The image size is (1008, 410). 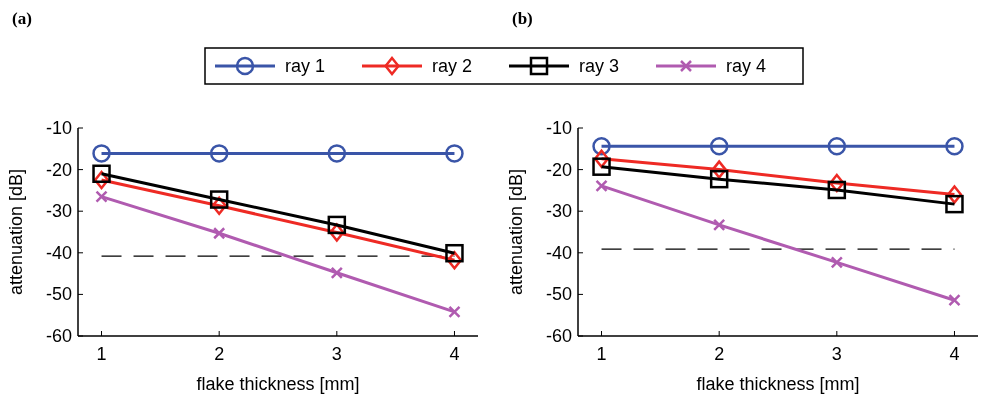 What do you see at coordinates (522, 18) in the screenshot?
I see `chart-title: (b)` at bounding box center [522, 18].